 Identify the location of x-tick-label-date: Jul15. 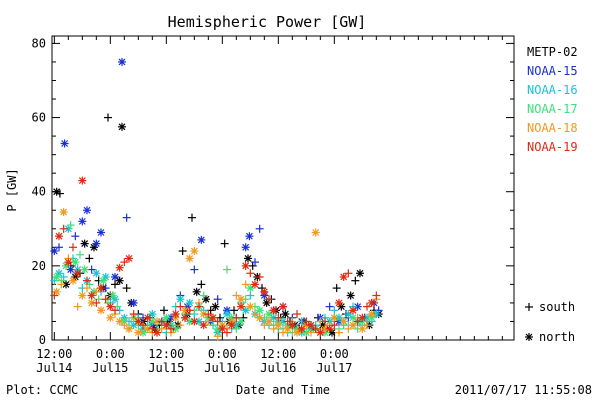
(110, 368).